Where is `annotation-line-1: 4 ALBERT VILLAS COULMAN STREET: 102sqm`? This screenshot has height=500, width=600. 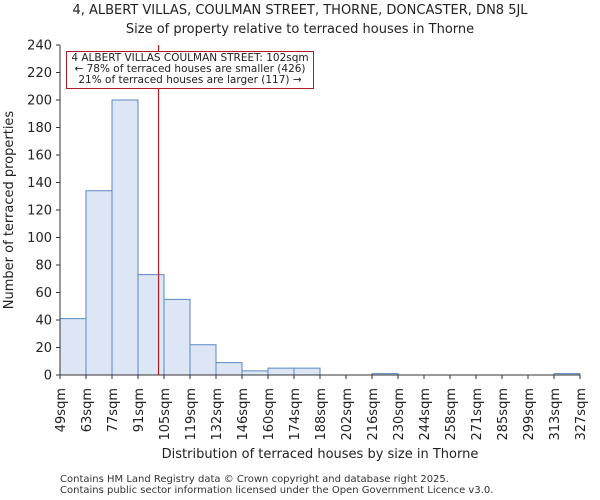
annotation-line-1: 4 ALBERT VILLAS COULMAN STREET: 102sqm is located at coordinates (190, 58).